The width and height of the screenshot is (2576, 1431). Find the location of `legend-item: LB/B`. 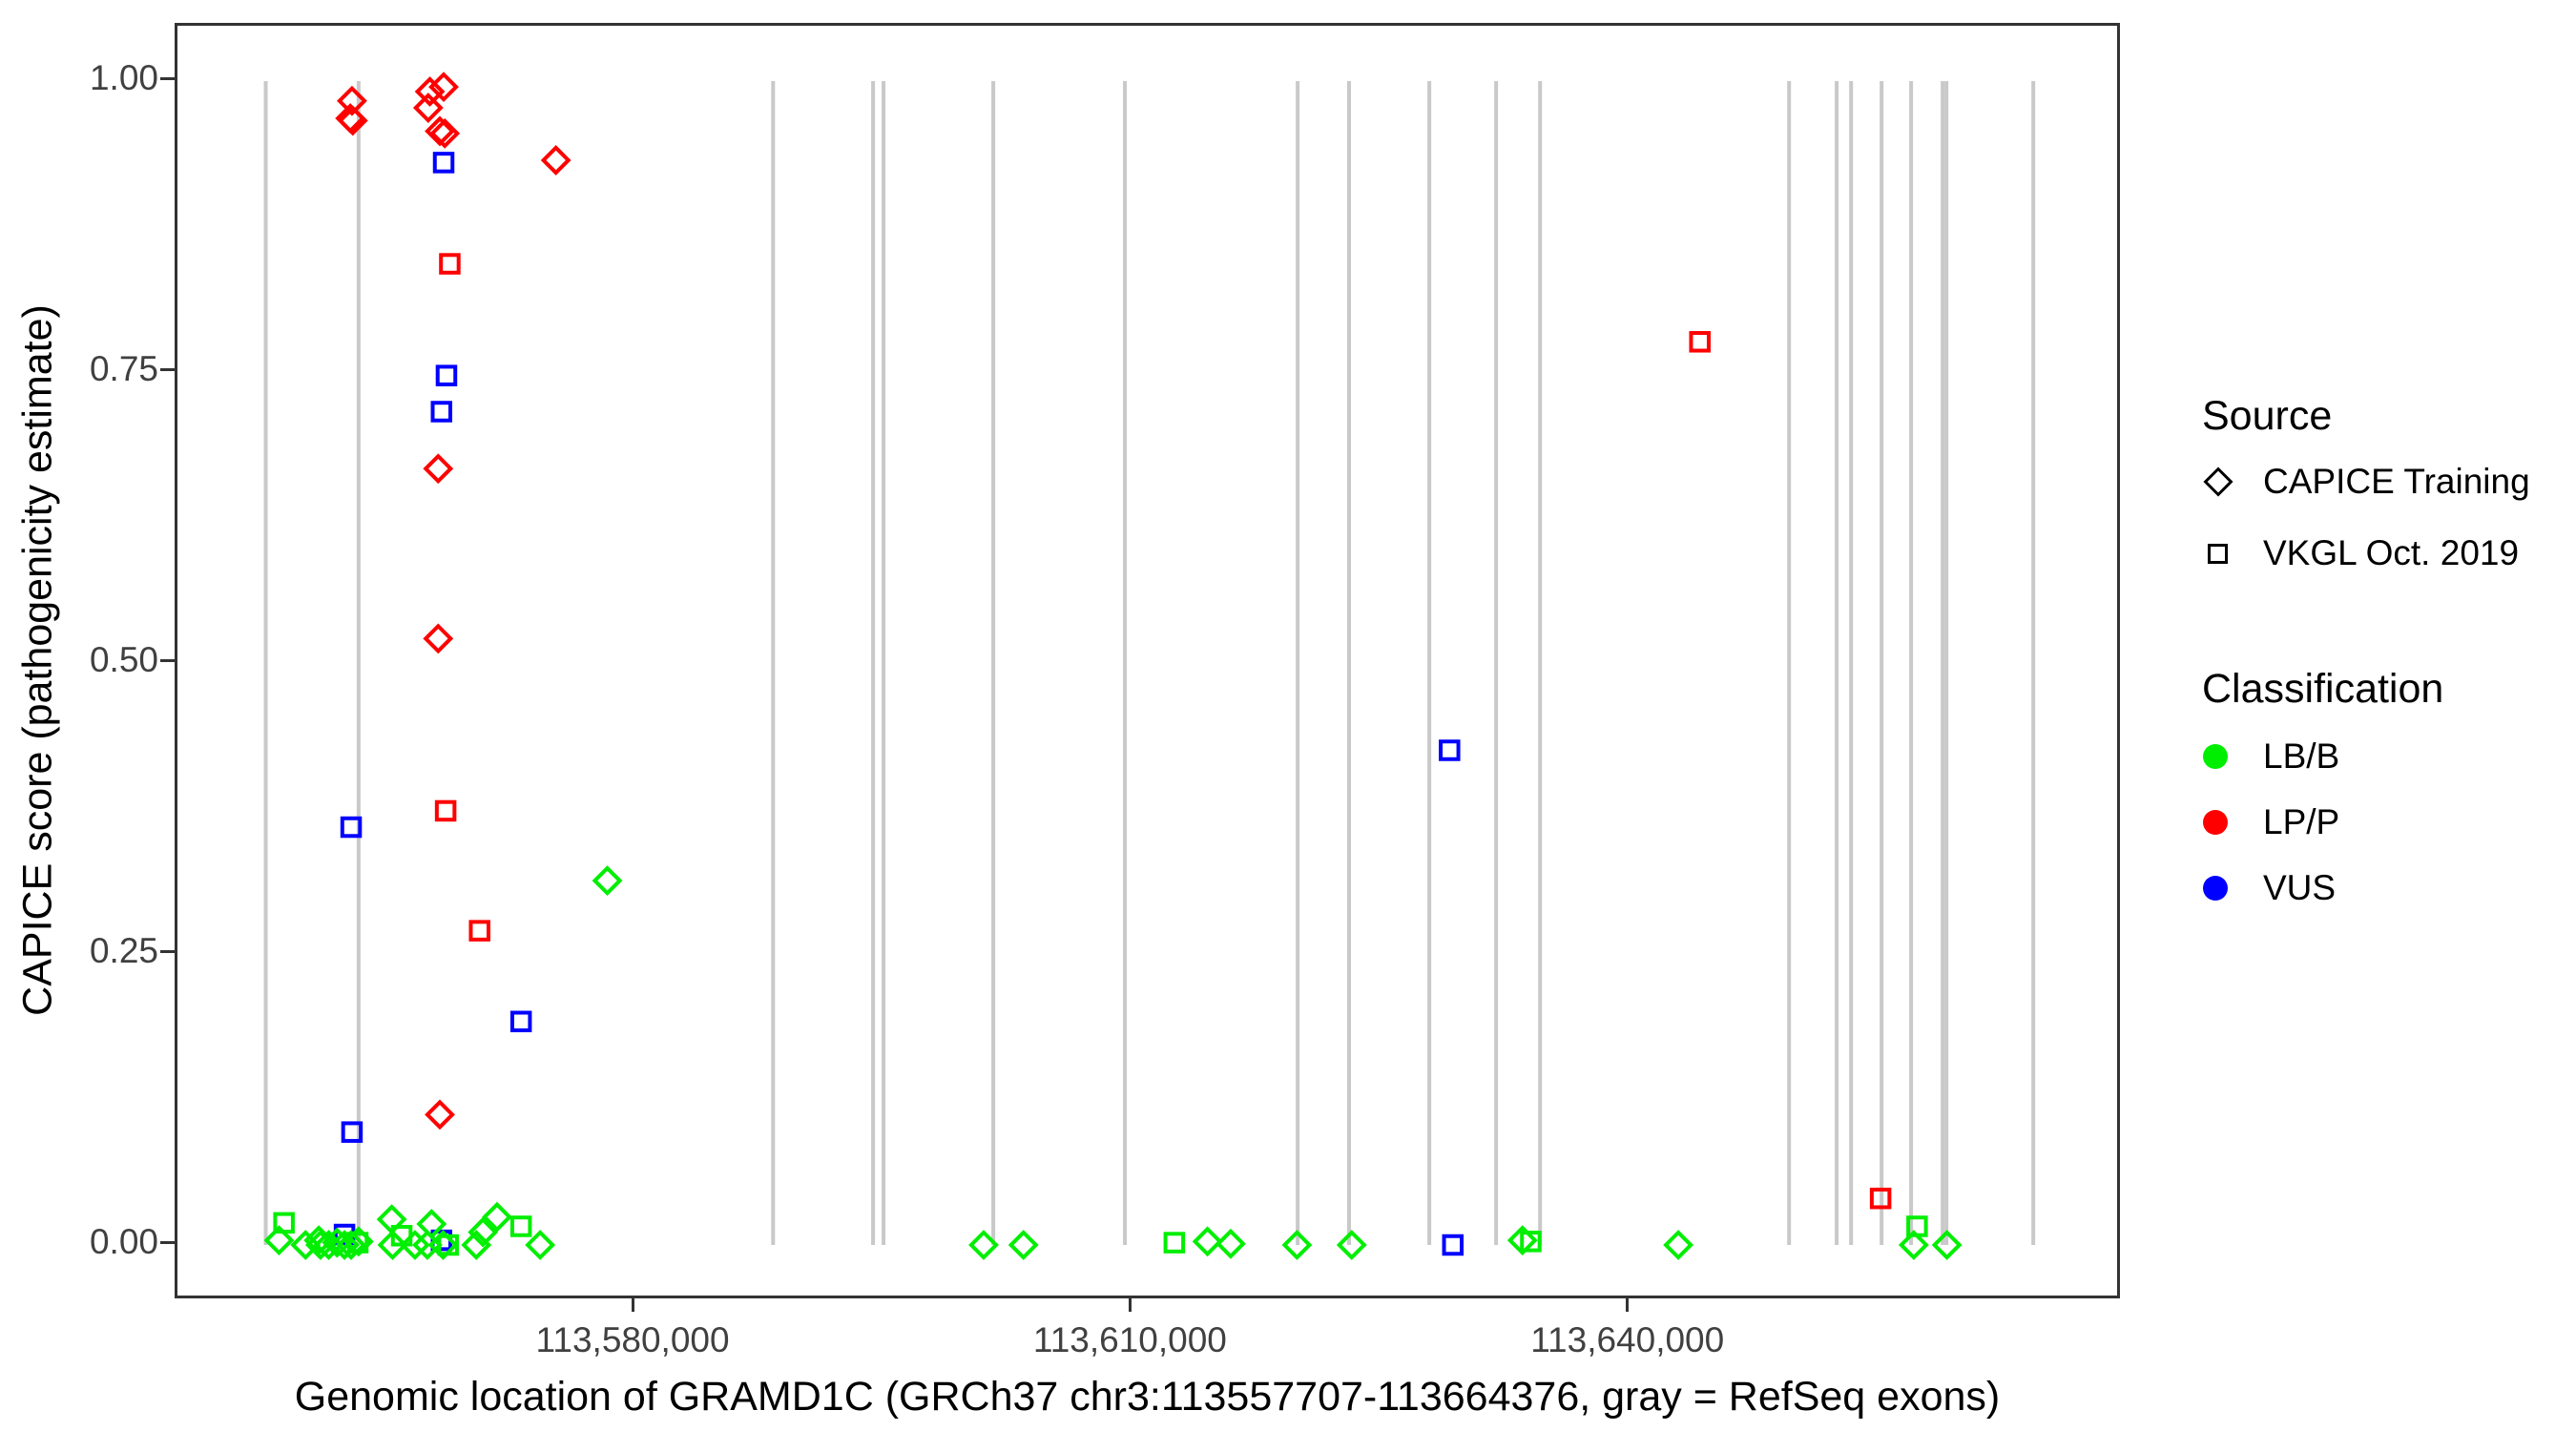

legend-item: LB/B is located at coordinates (2270, 756).